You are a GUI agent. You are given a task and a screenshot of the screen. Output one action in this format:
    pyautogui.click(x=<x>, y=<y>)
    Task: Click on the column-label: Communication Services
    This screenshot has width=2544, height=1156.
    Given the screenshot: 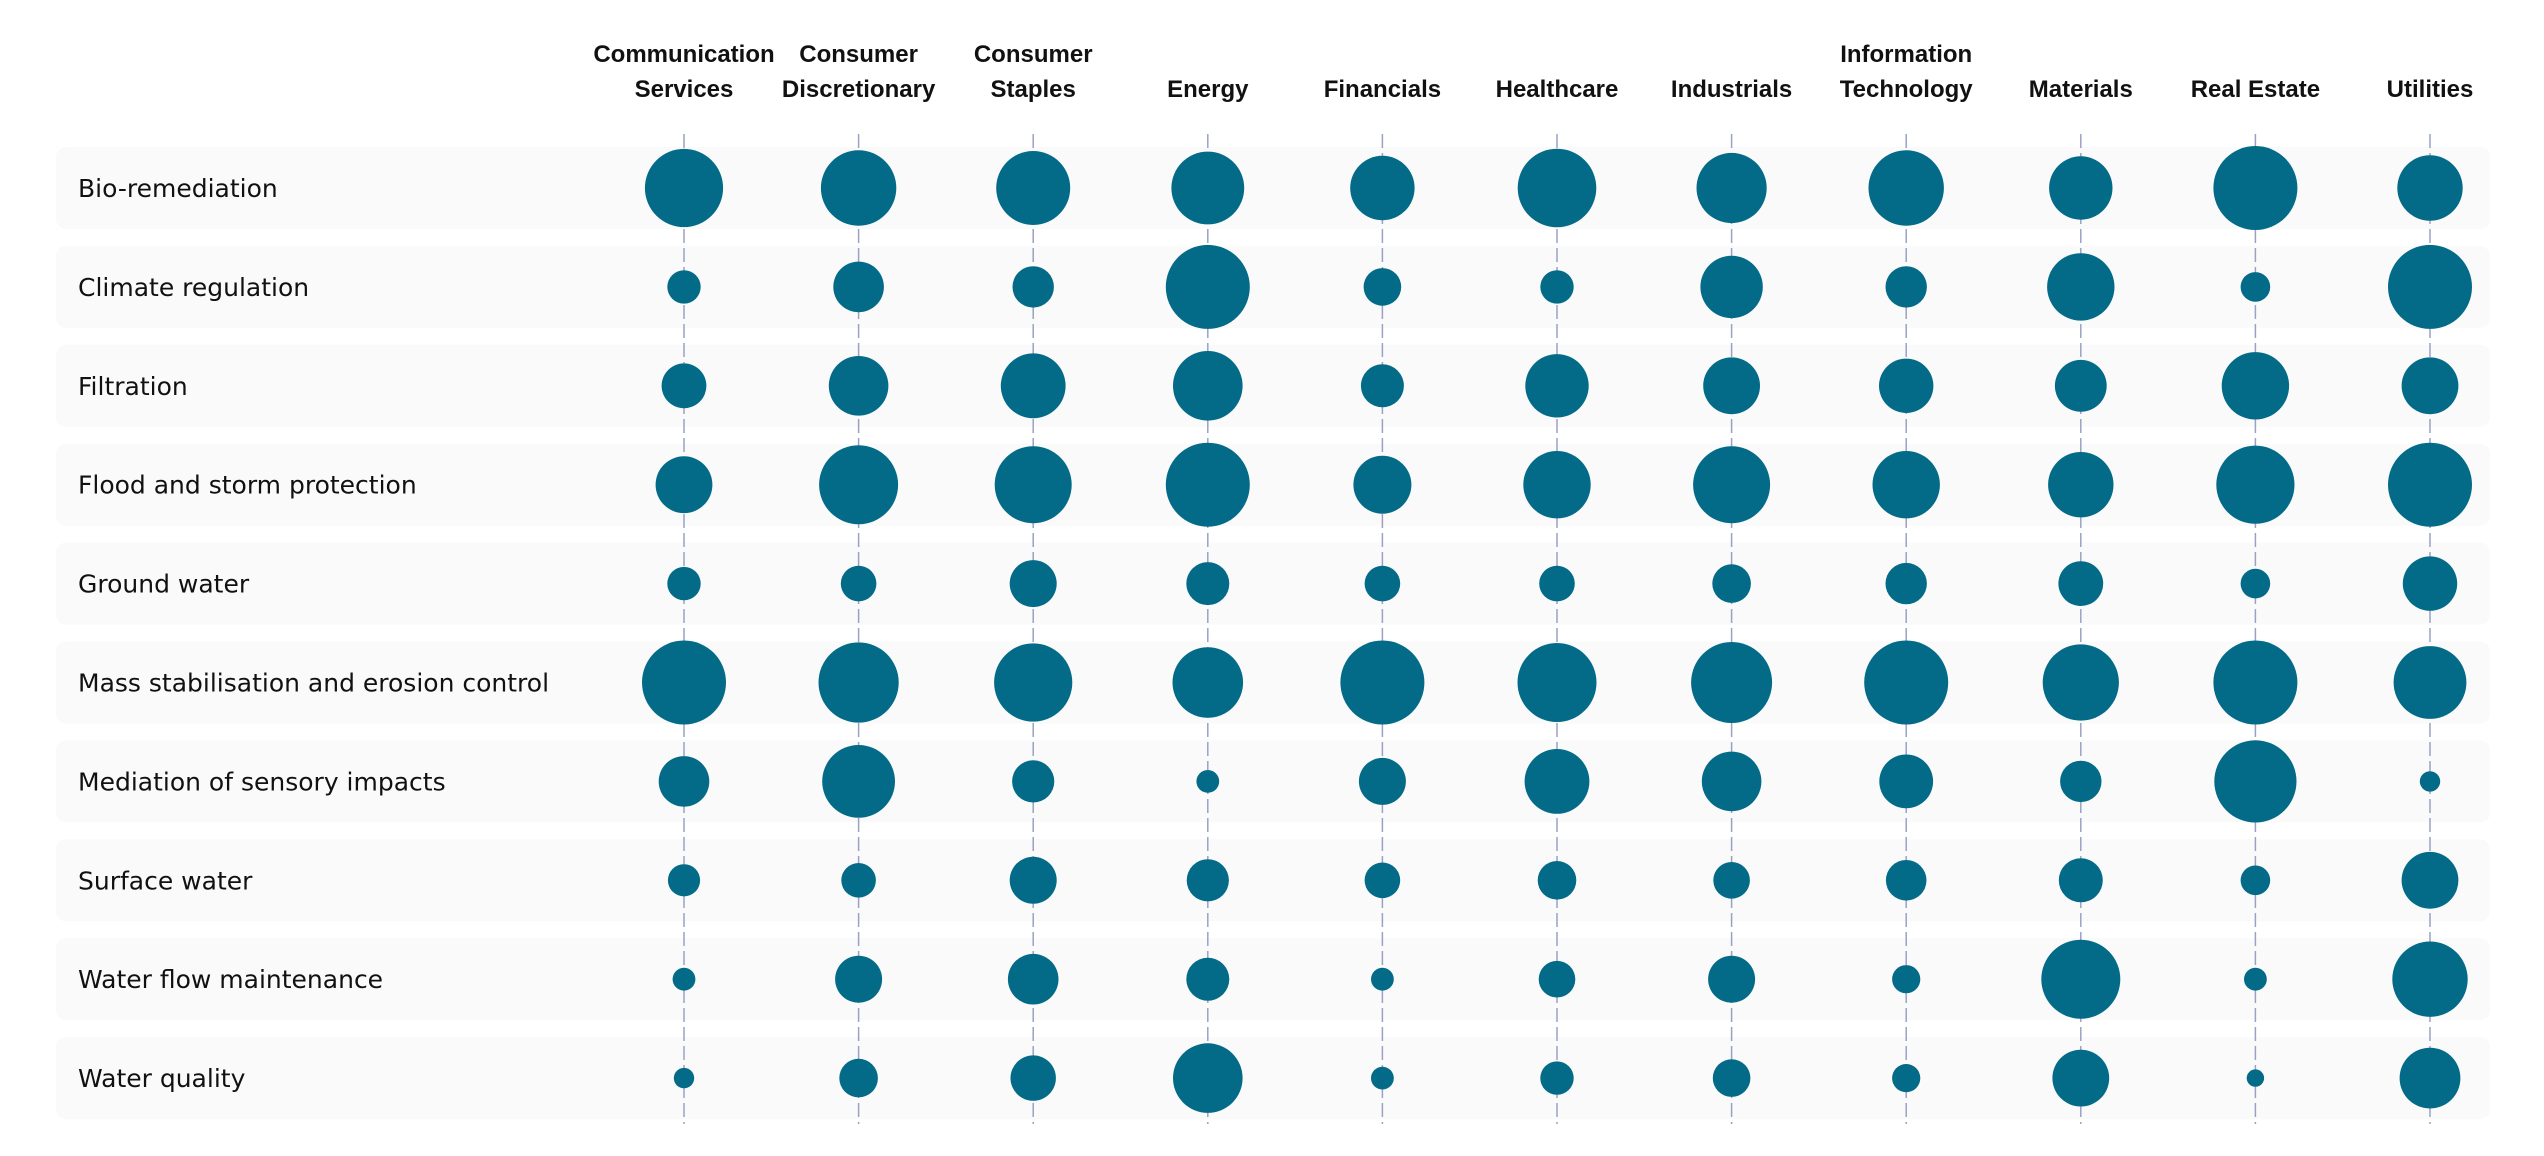 What is the action you would take?
    pyautogui.click(x=683, y=72)
    